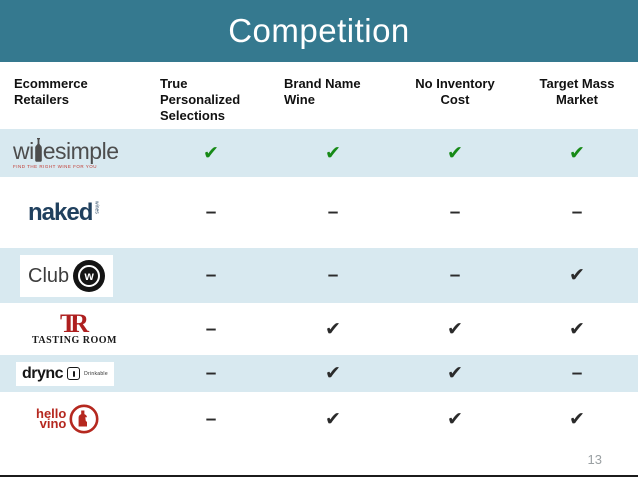  What do you see at coordinates (74, 323) in the screenshot?
I see `tasting-room-monogram: TR` at bounding box center [74, 323].